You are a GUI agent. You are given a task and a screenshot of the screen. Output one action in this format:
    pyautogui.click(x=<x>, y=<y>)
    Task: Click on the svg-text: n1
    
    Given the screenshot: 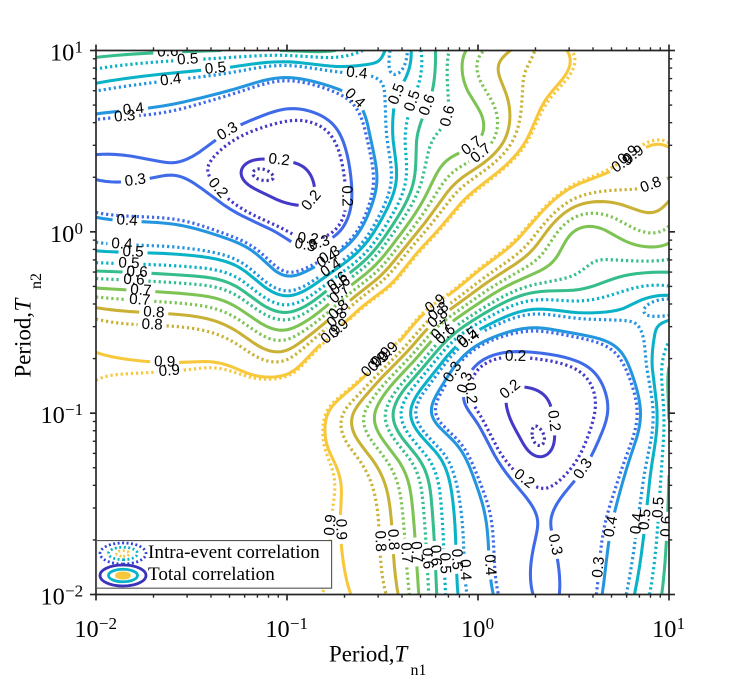 What is the action you would take?
    pyautogui.click(x=419, y=670)
    